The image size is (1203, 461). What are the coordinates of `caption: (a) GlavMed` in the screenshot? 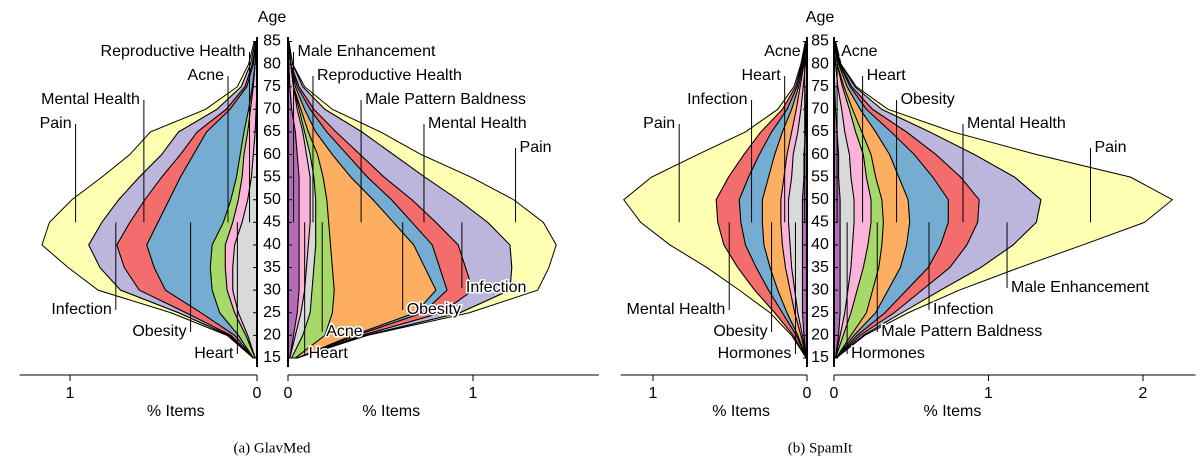 It's located at (272, 448).